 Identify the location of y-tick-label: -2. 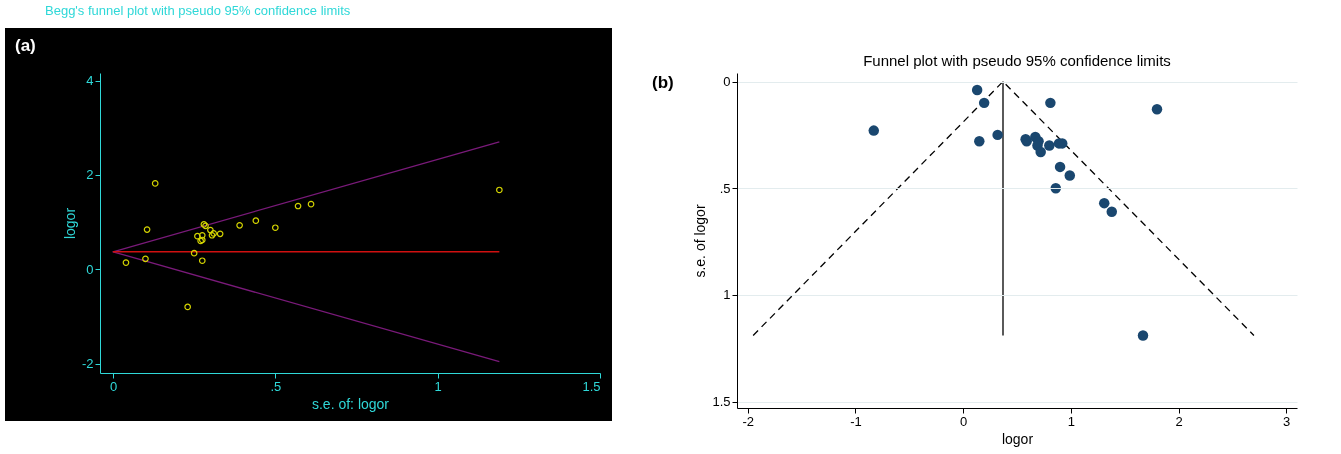
(87, 364).